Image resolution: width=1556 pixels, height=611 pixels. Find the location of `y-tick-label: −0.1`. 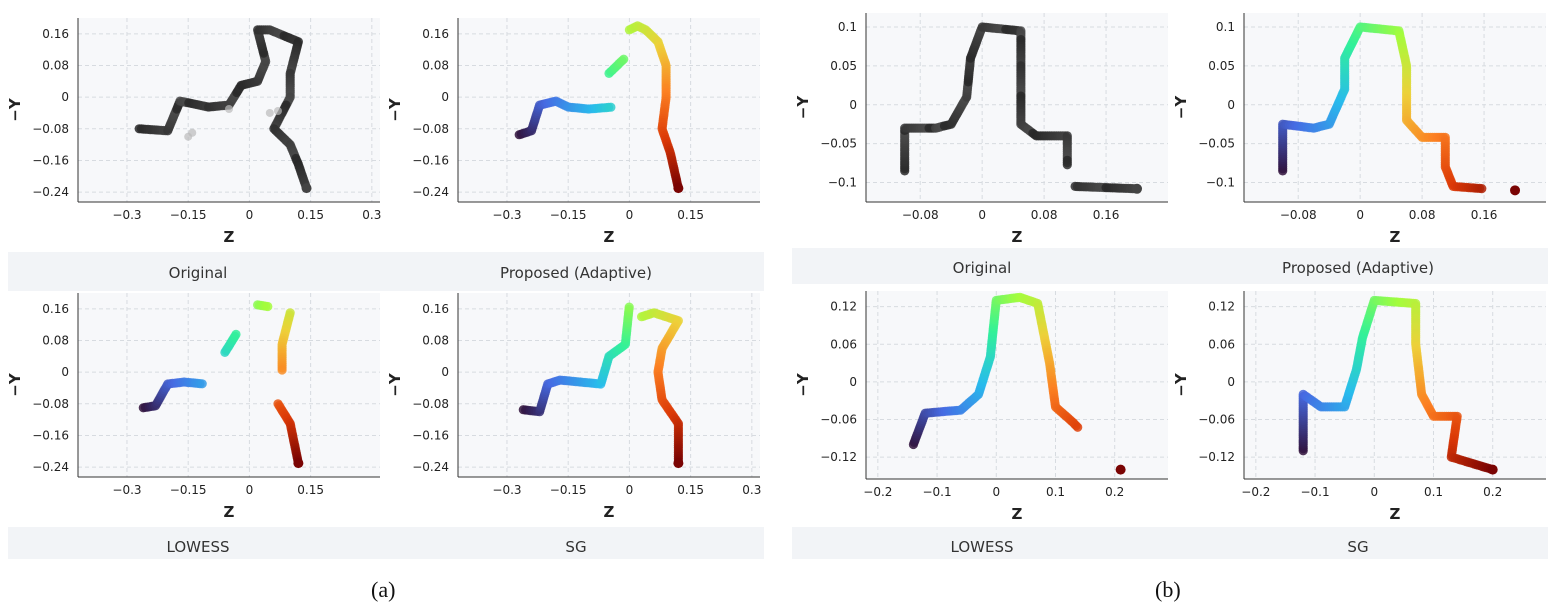

y-tick-label: −0.1 is located at coordinates (842, 183).